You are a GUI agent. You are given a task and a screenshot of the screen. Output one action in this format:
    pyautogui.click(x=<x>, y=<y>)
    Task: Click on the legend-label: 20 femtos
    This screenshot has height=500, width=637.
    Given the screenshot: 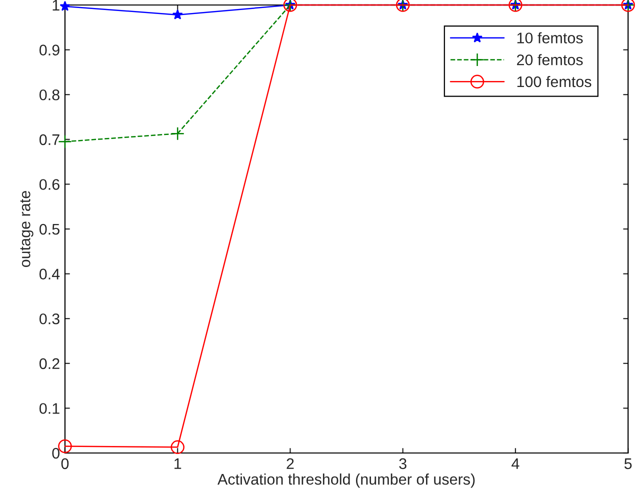 What is the action you would take?
    pyautogui.click(x=550, y=60)
    